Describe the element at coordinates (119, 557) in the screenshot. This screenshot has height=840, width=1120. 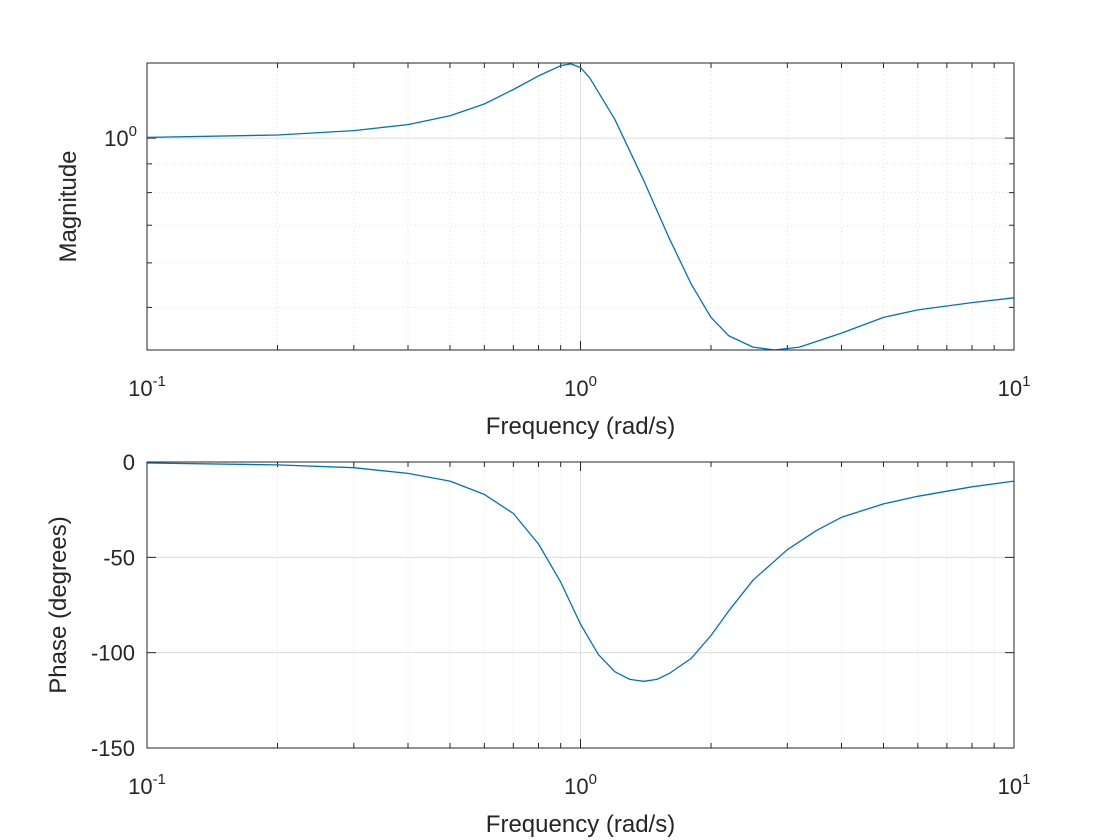
I see `y-tick-label: -50` at that location.